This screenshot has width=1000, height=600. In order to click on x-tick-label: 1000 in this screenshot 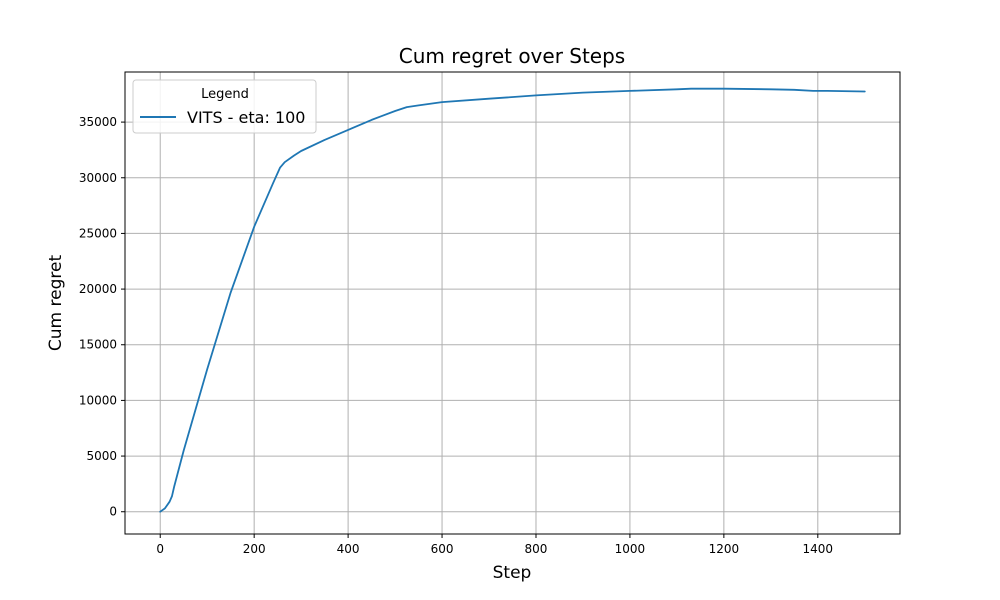, I will do `click(630, 549)`.